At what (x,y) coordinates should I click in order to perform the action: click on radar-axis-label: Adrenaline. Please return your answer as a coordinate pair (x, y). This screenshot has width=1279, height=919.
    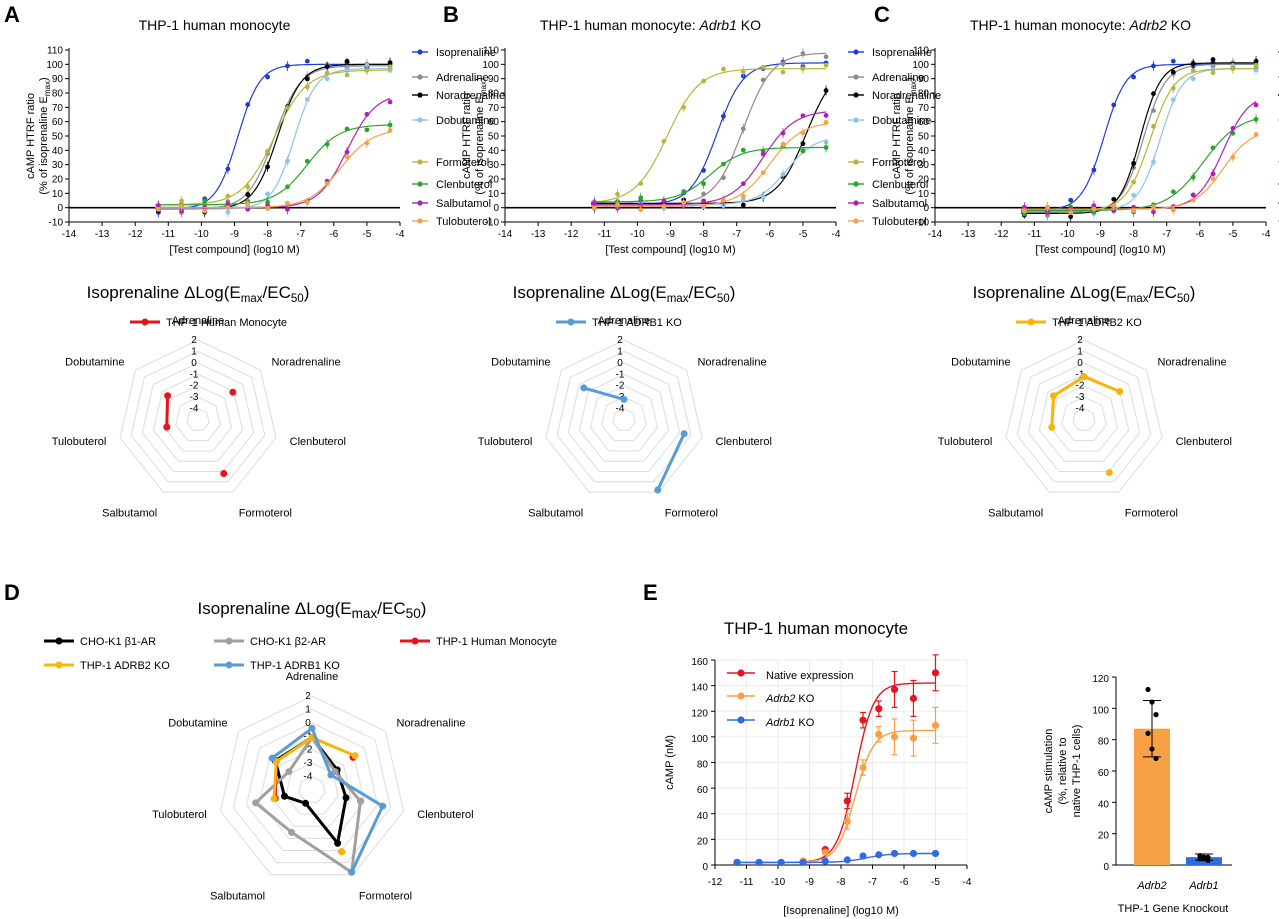
    Looking at the image, I should click on (624, 321).